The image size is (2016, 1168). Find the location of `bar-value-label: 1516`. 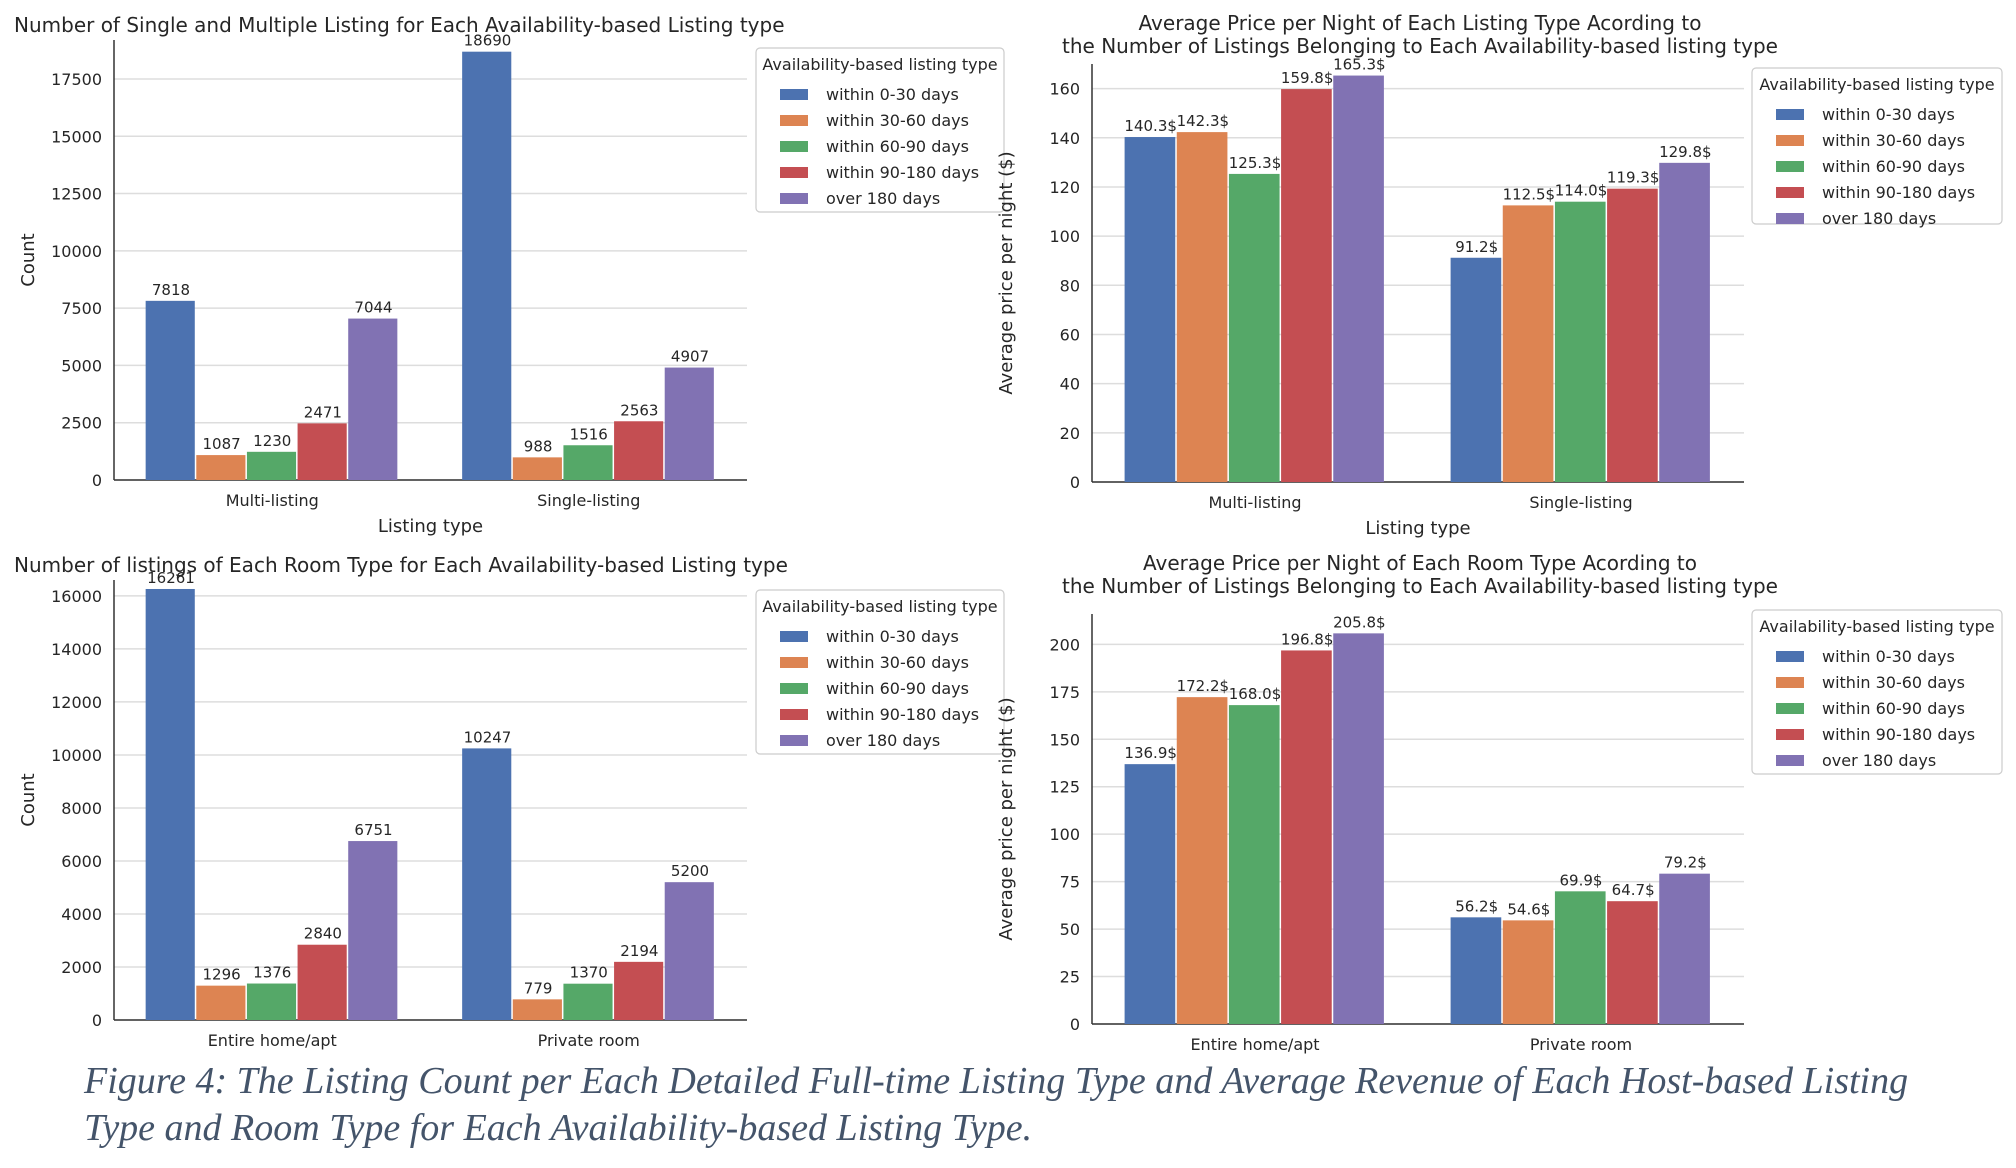

bar-value-label: 1516 is located at coordinates (589, 434).